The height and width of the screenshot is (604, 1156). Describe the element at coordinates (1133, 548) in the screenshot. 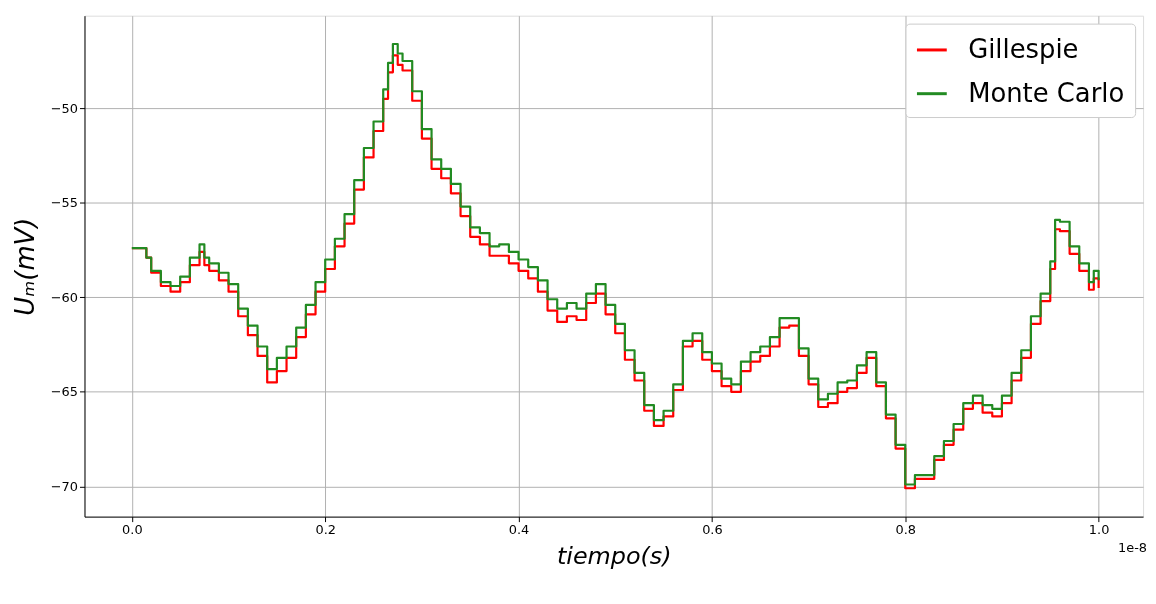

I see `text: 1e-8` at that location.